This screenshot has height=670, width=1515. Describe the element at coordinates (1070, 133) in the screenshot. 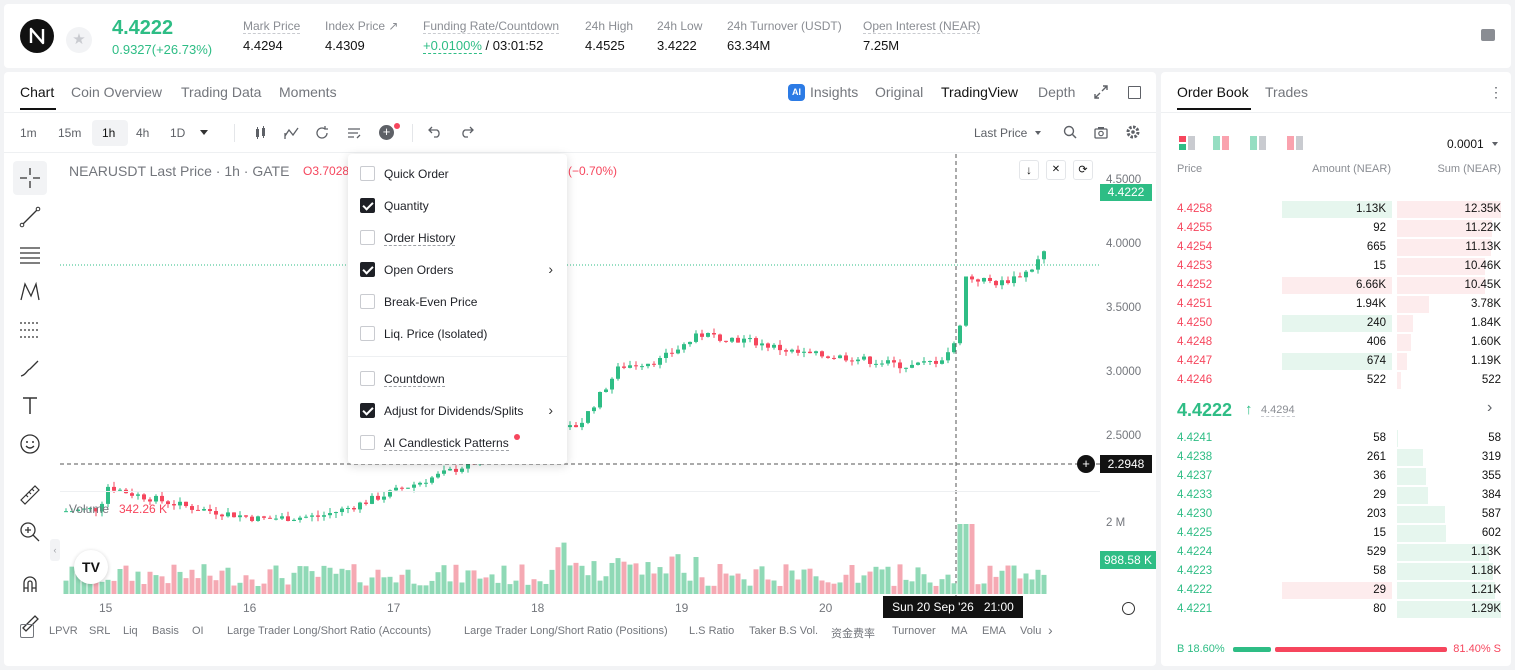

I see `search-icon` at that location.